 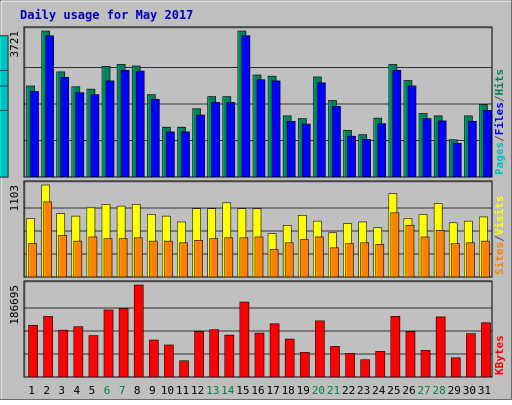 What do you see at coordinates (212, 390) in the screenshot?
I see `x-tick-label: 13` at bounding box center [212, 390].